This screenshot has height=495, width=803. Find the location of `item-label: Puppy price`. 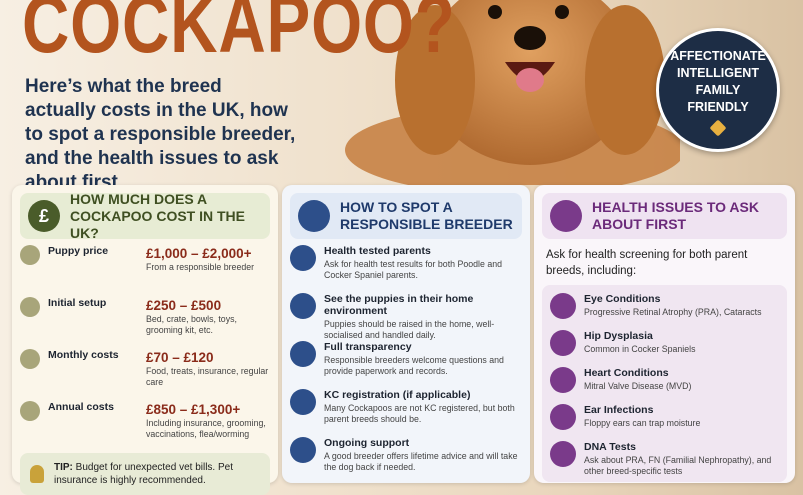

item-label: Puppy price is located at coordinates (78, 251).